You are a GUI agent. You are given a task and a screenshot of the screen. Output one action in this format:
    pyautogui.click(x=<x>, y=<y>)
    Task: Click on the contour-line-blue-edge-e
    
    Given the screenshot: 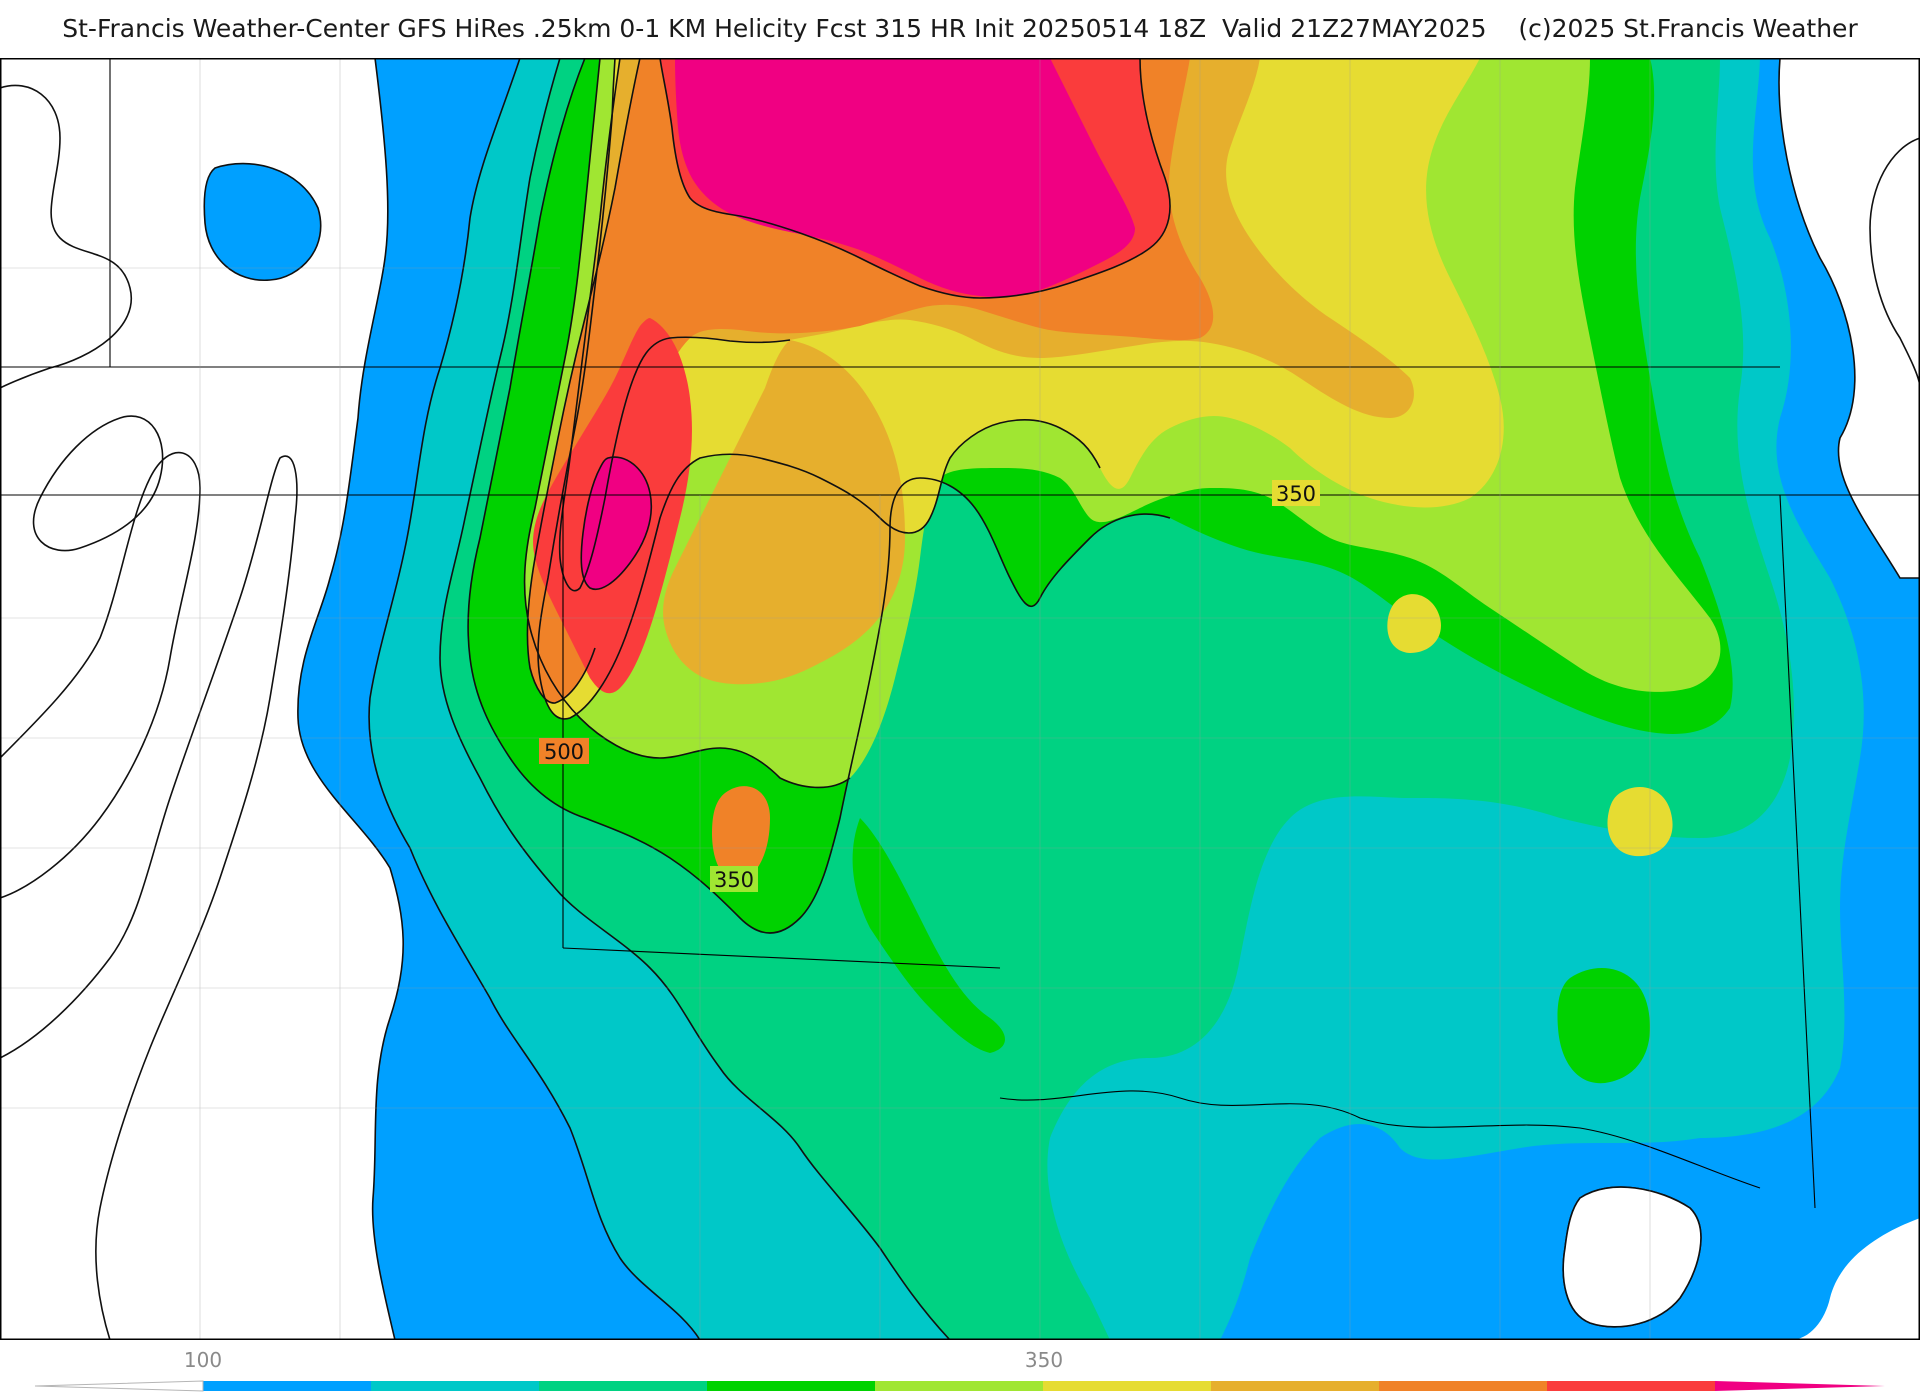 What is the action you would take?
    pyautogui.click(x=1849, y=318)
    